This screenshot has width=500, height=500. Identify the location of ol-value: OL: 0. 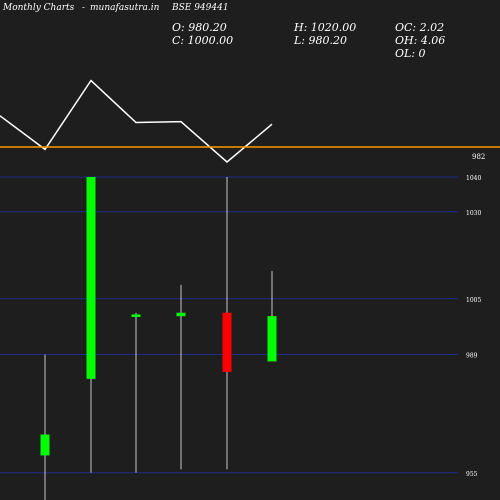
(410, 53).